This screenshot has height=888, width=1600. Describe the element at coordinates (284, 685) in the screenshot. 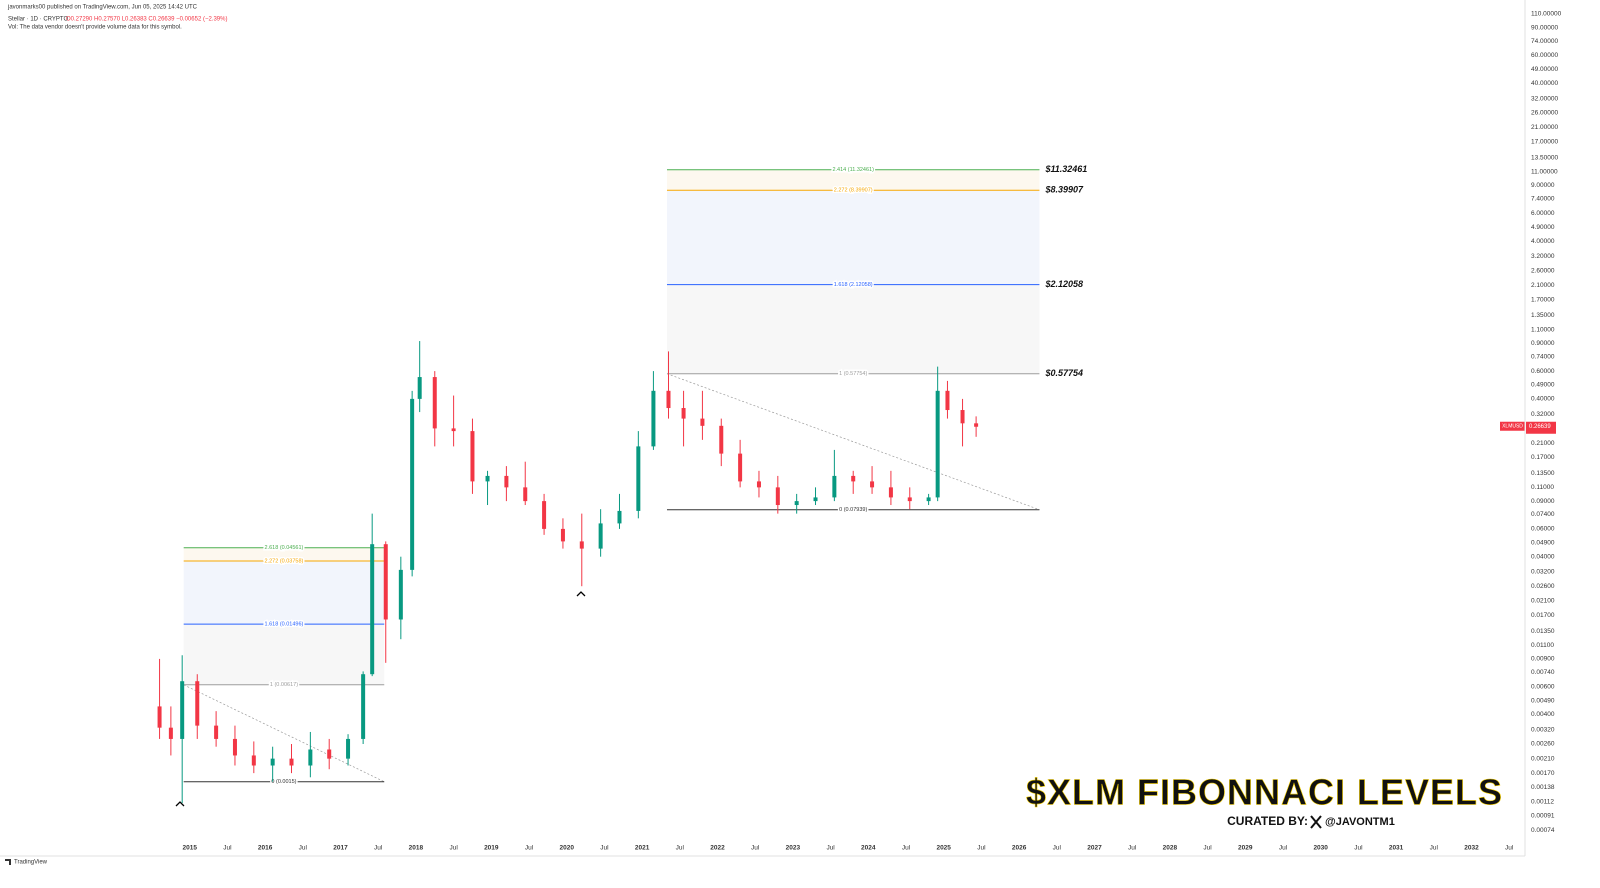

I see `fib-label: 1 (0.00617)` at that location.